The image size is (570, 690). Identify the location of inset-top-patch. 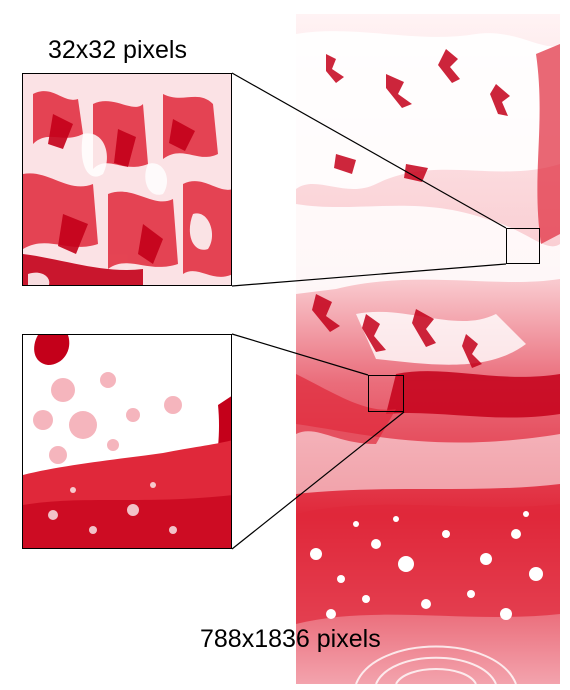
(127, 179).